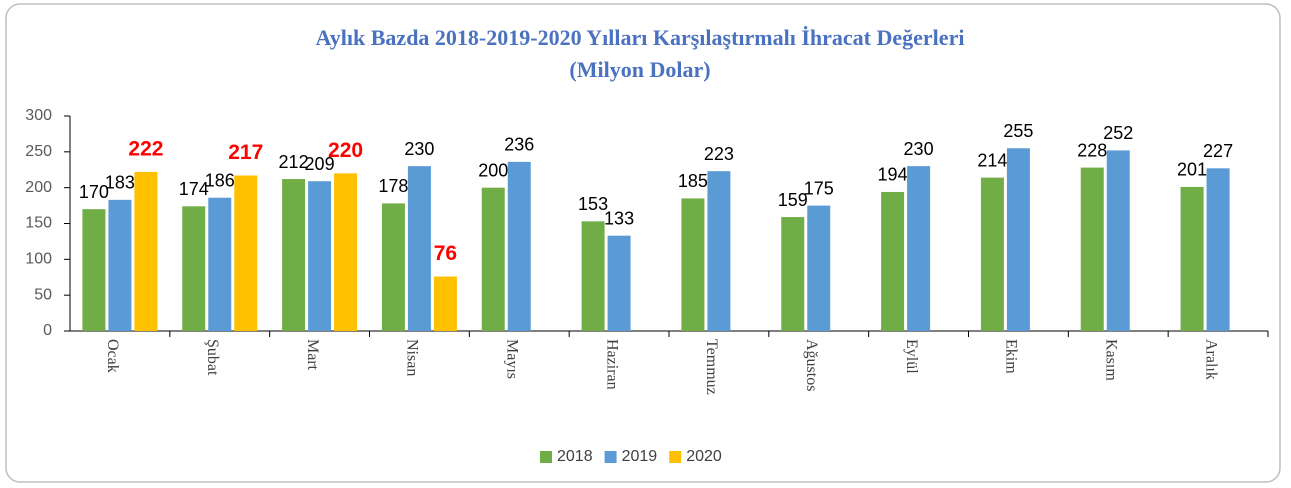 The image size is (1291, 488). What do you see at coordinates (320, 164) in the screenshot?
I see `data-label: 209` at bounding box center [320, 164].